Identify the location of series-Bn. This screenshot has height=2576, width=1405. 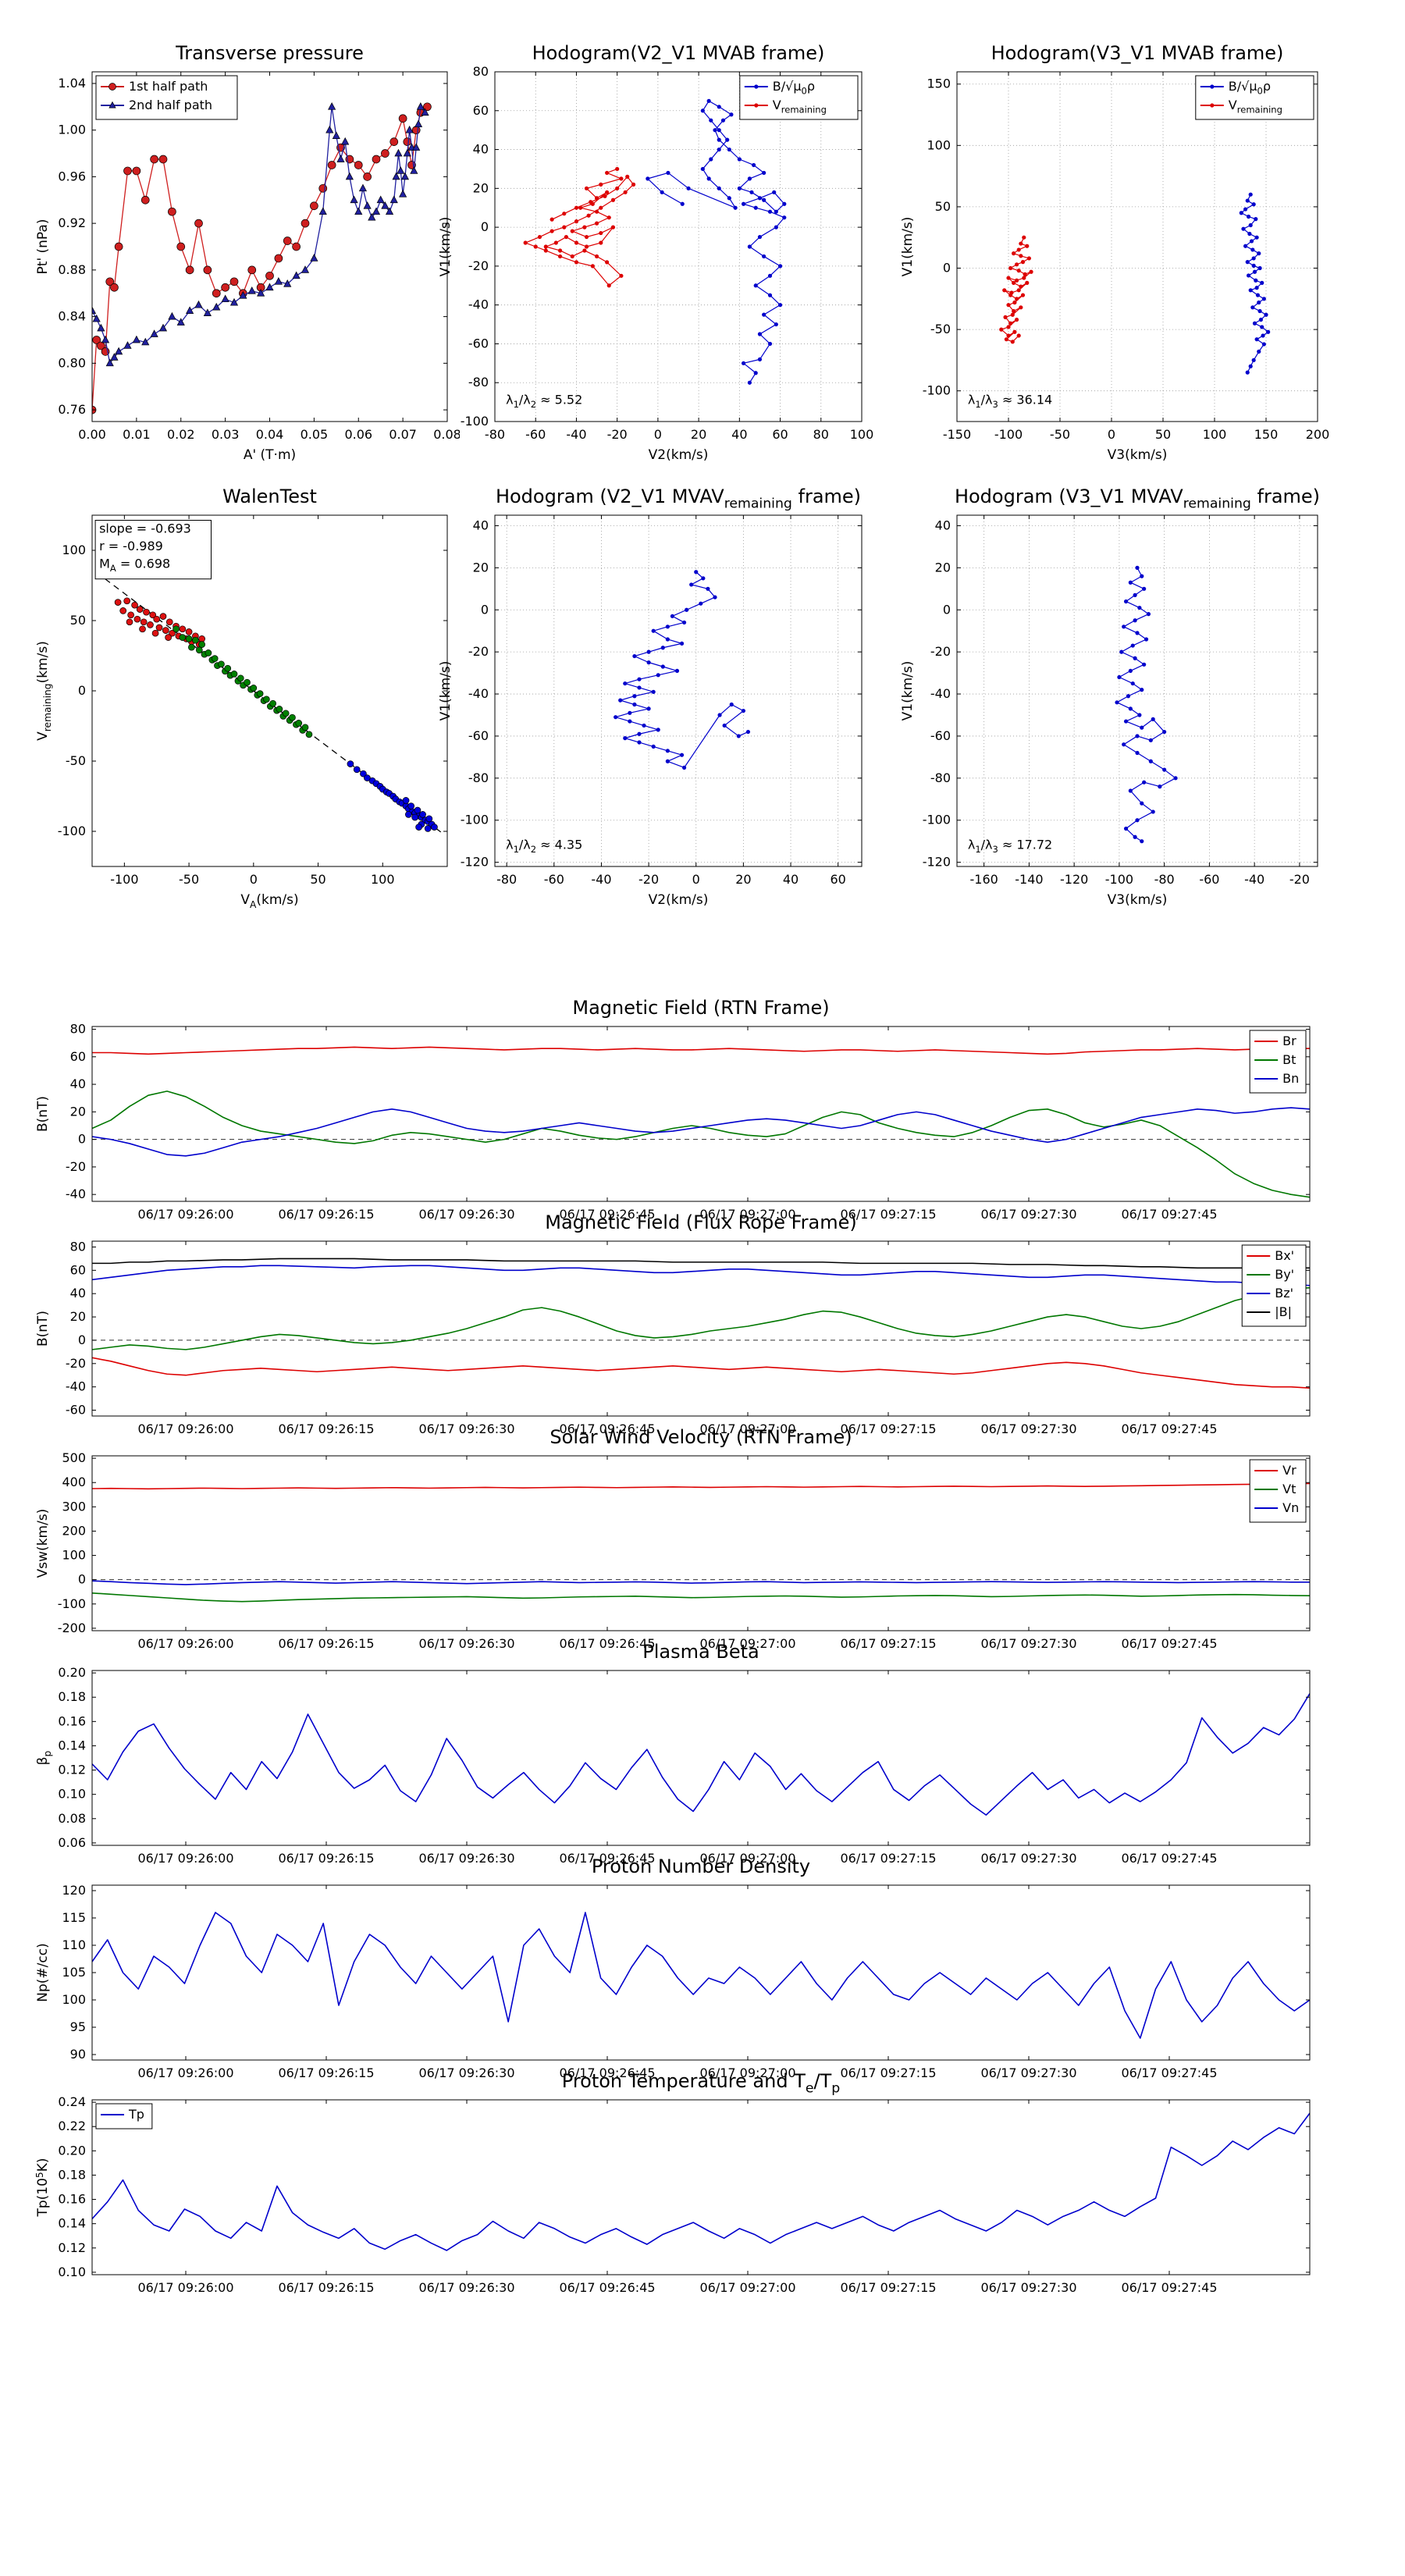
(701, 1132).